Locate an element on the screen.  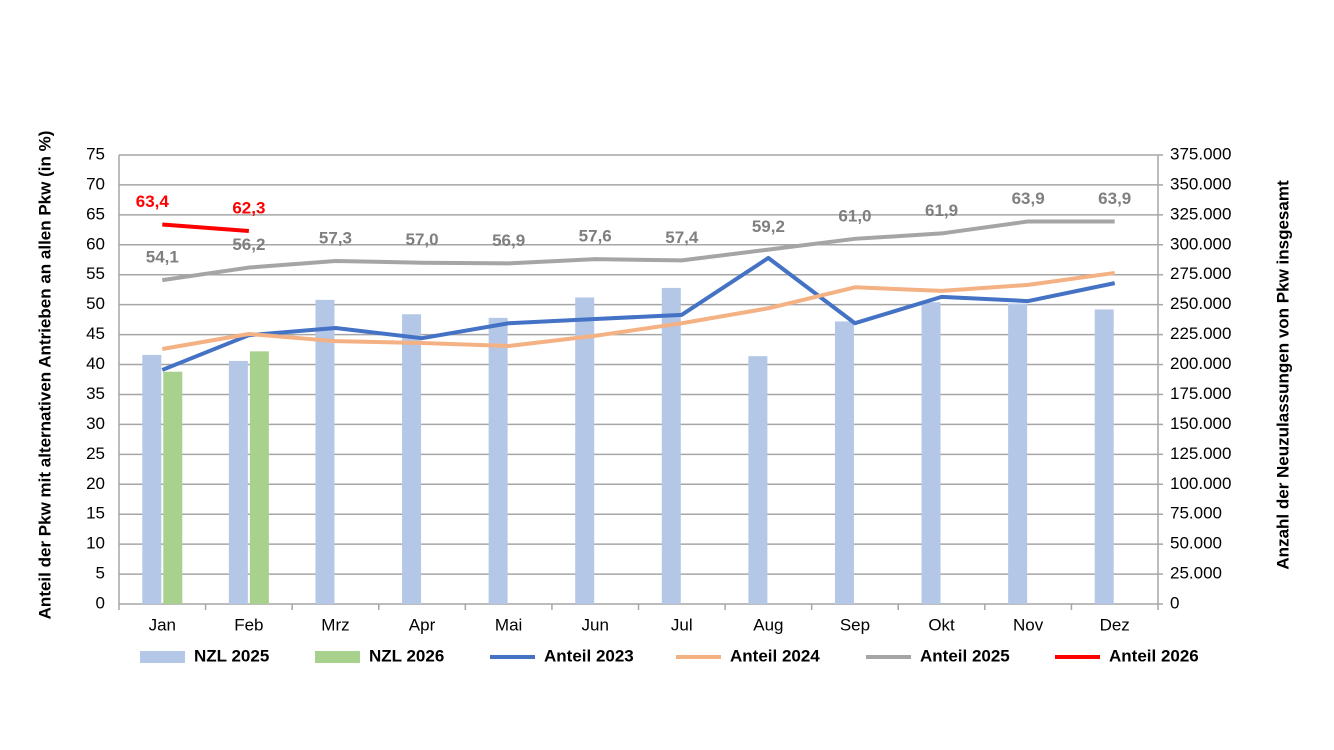
y-tick-label: 75 is located at coordinates (95, 153).